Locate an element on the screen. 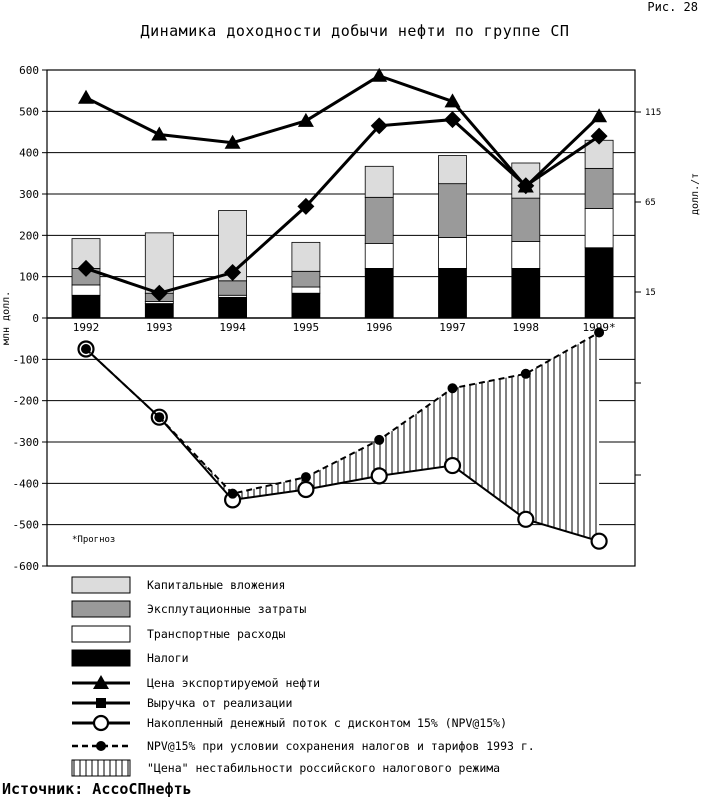 This screenshot has width=710, height=800. x-tick-label: 1999* is located at coordinates (599, 327).